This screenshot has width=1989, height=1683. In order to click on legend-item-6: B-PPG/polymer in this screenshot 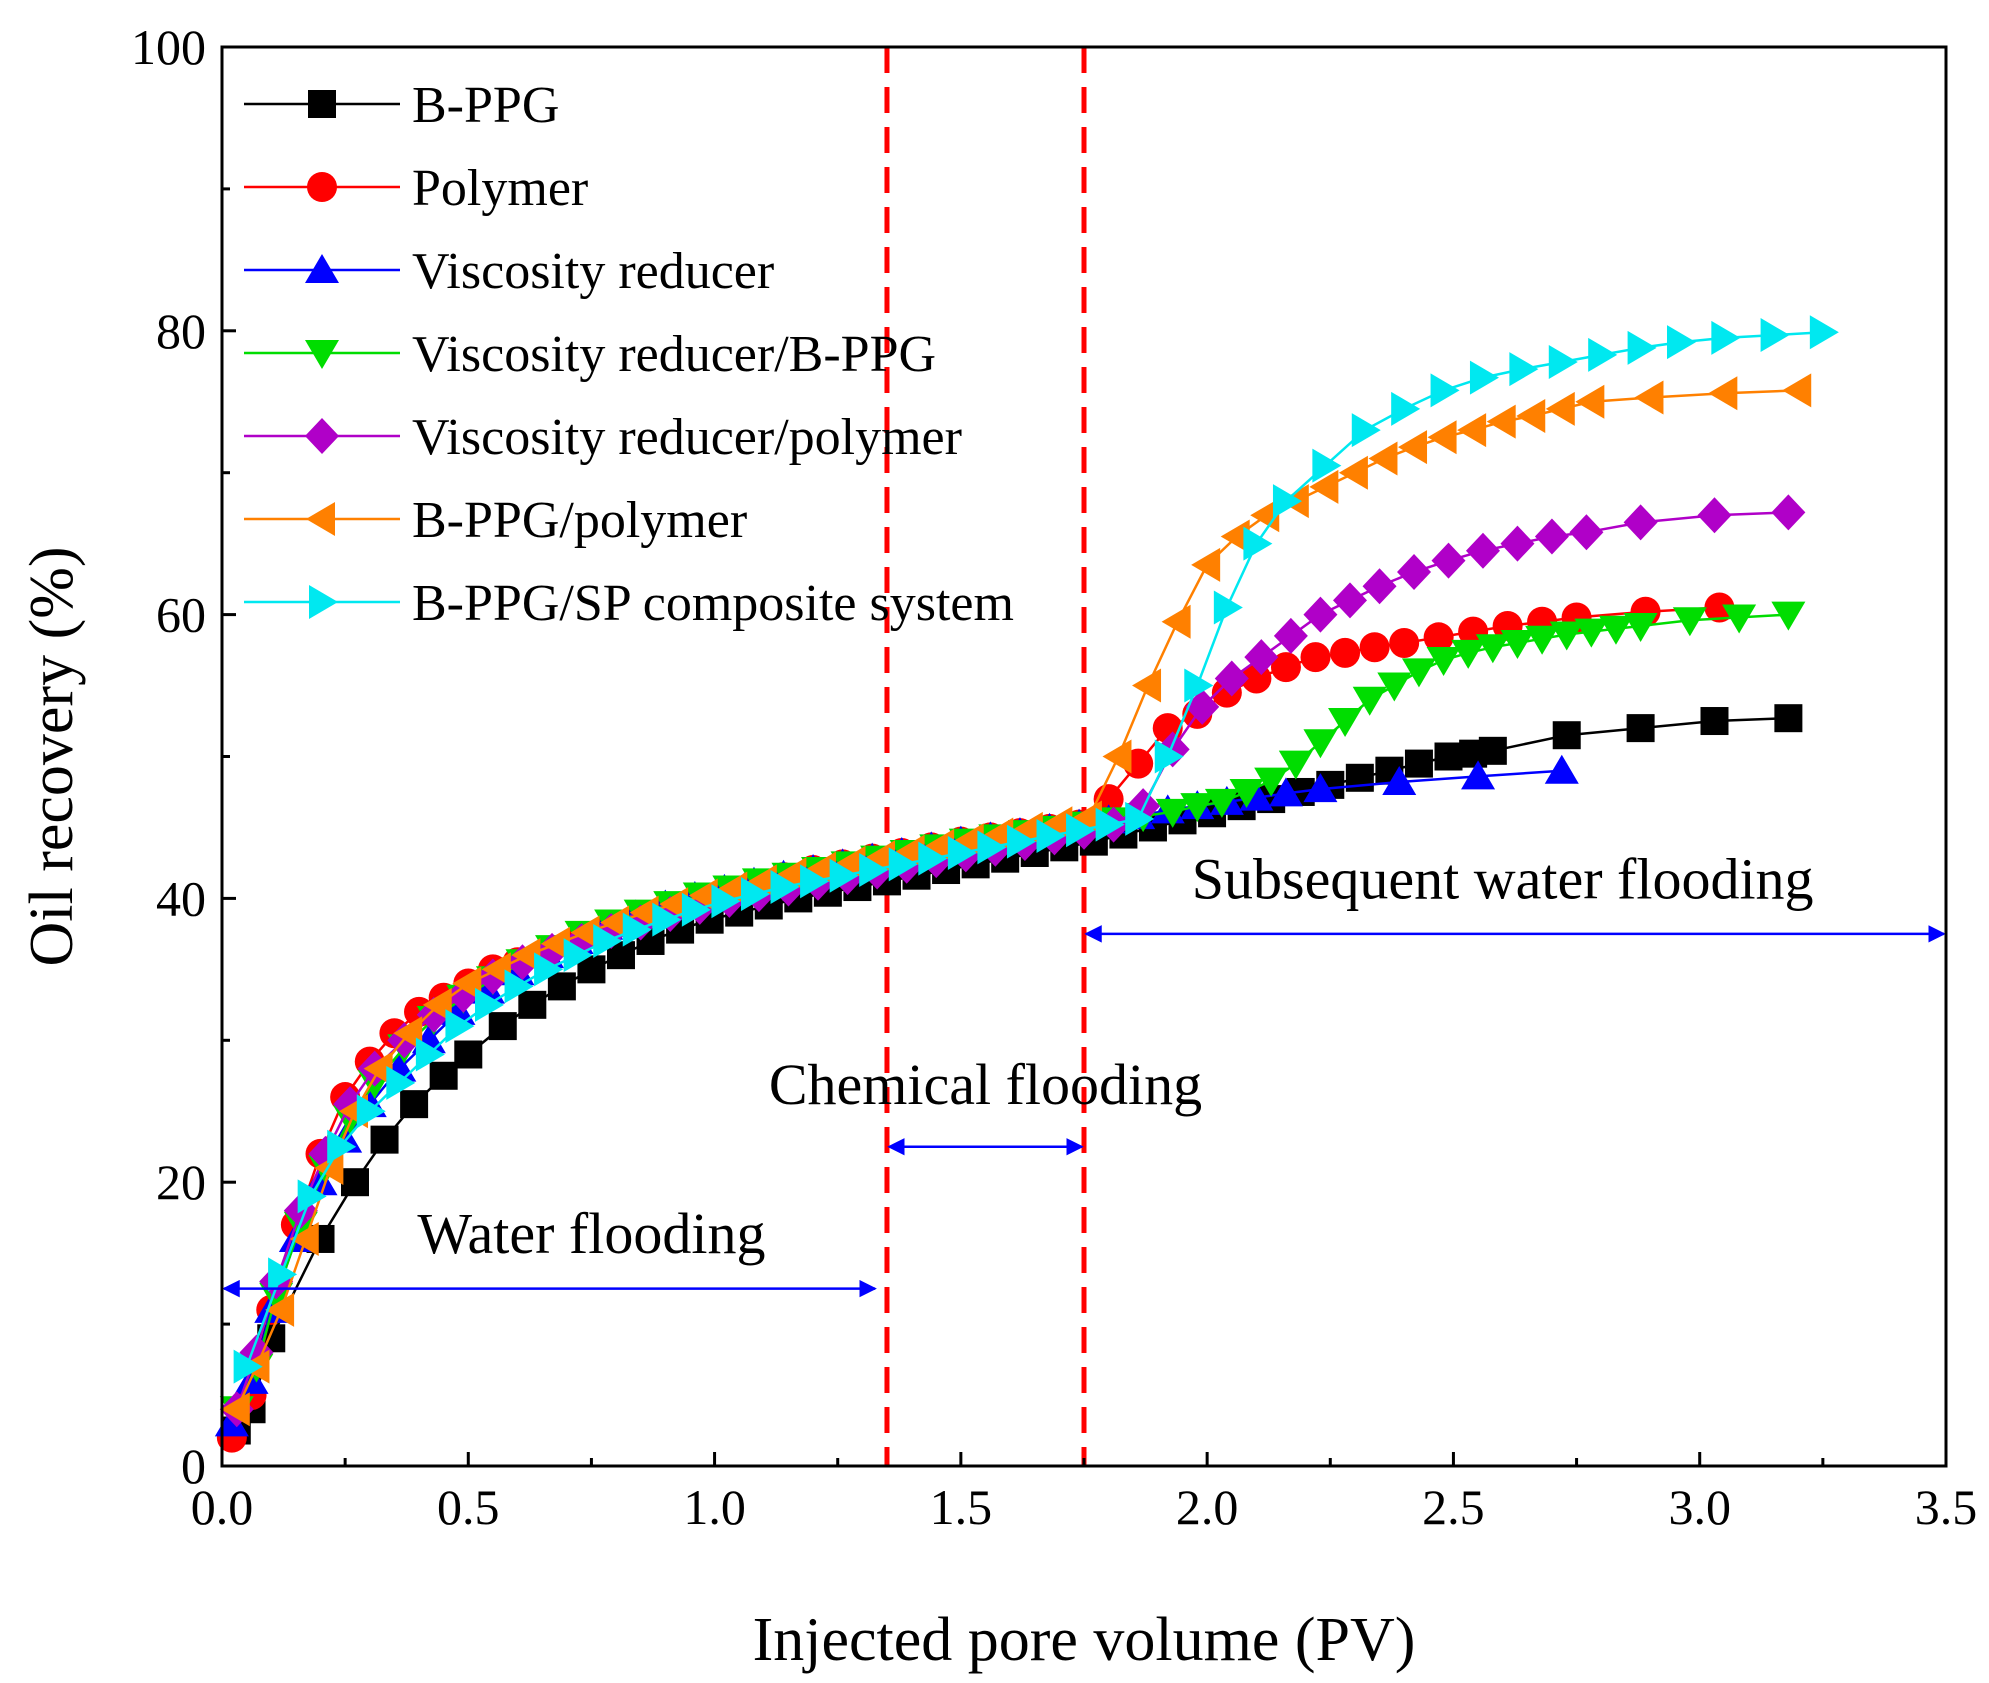, I will do `click(495, 520)`.